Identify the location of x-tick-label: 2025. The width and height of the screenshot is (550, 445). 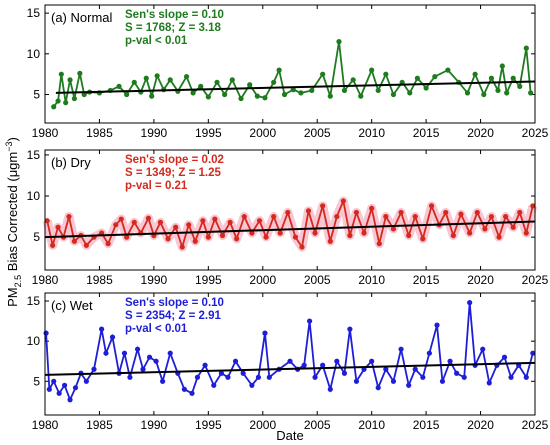
(535, 425).